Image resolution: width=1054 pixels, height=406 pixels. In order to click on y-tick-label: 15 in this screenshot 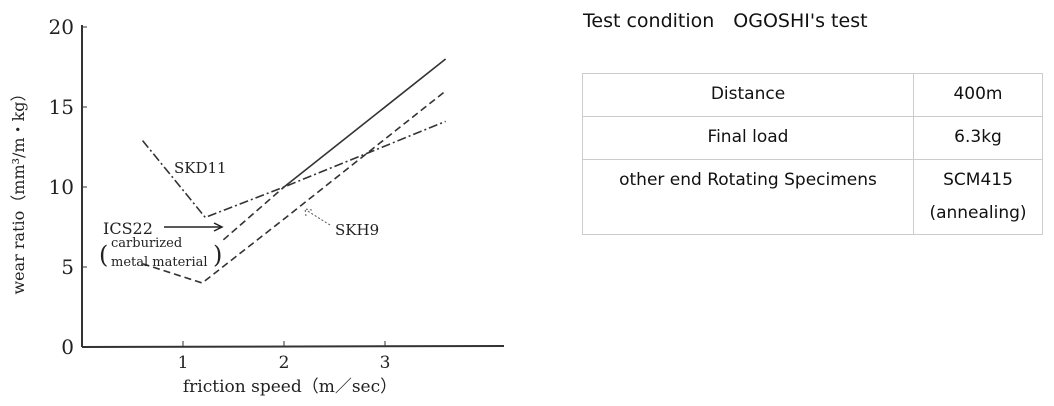, I will do `click(61, 107)`.